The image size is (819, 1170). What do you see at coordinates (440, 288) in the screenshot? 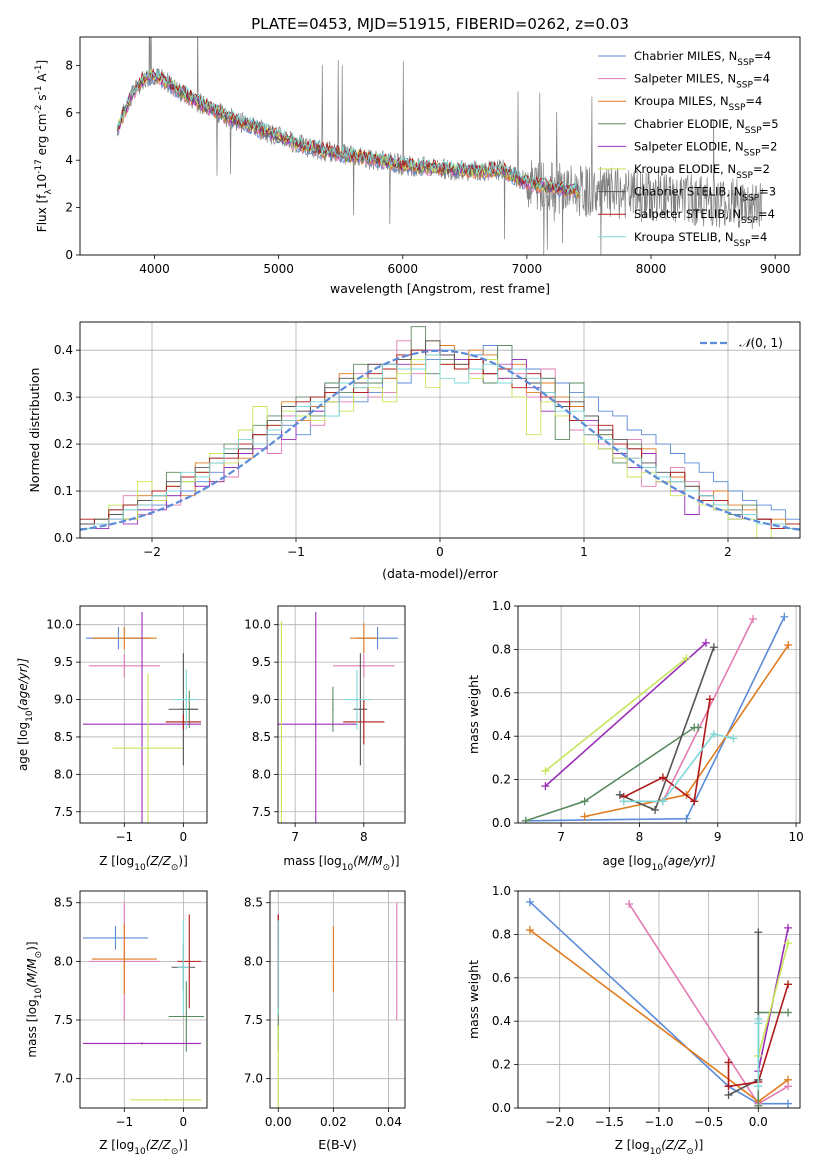
I see `x-axis-label: wavelength [Angstrom, rest frame]` at bounding box center [440, 288].